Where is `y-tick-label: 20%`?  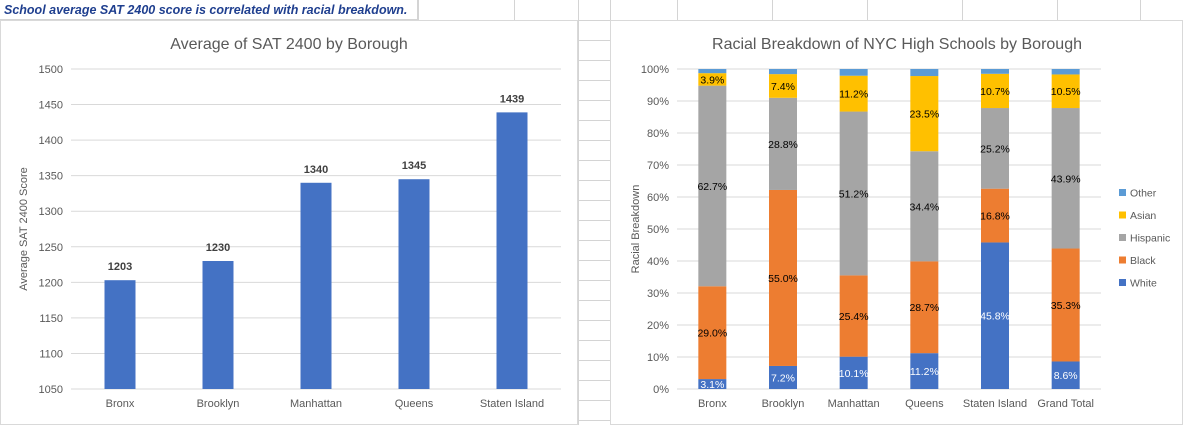
y-tick-label: 20% is located at coordinates (658, 326).